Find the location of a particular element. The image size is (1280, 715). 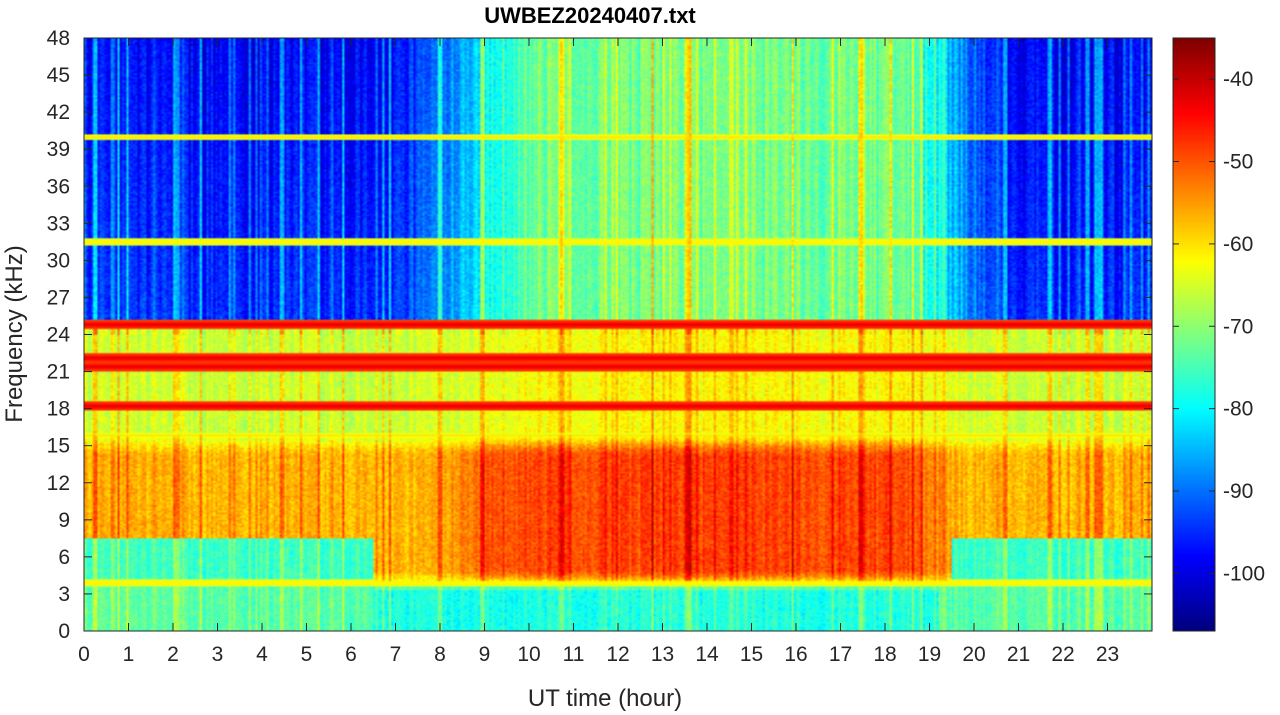

x-tick-label: 9 is located at coordinates (485, 654).